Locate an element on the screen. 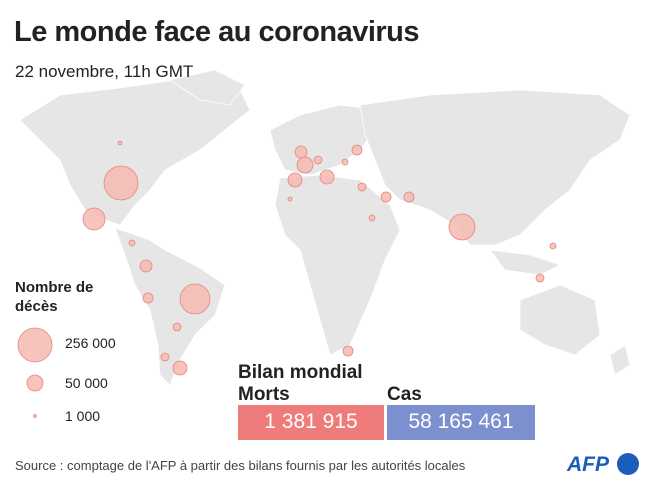 This screenshot has height=487, width=652. legend-circles is located at coordinates (35, 372).